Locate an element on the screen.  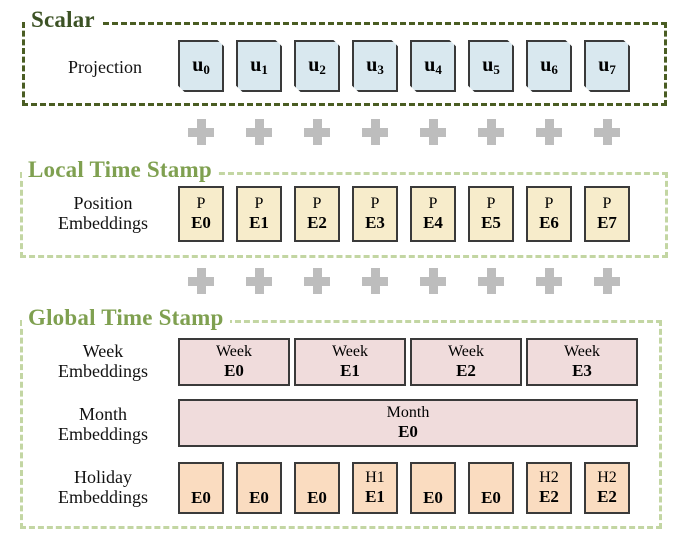
week-cell-line2: E3 is located at coordinates (582, 370).